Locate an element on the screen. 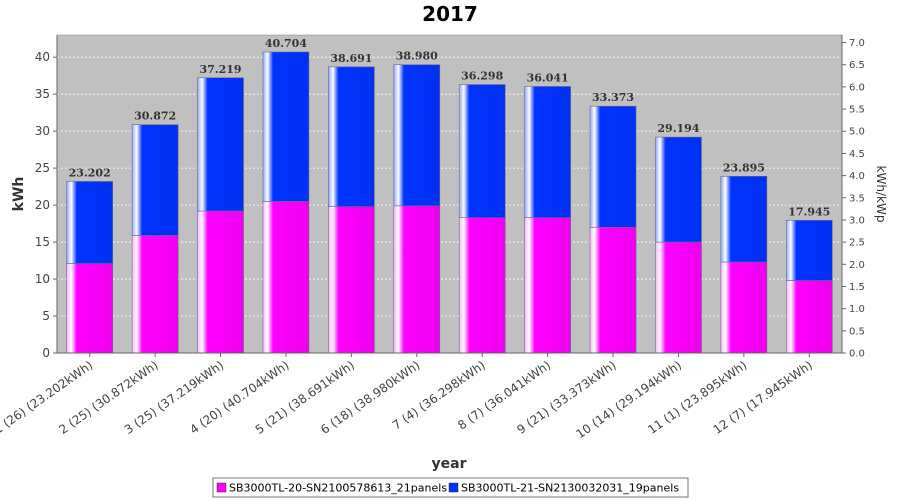  bar-total-label: 36.298 is located at coordinates (482, 76).